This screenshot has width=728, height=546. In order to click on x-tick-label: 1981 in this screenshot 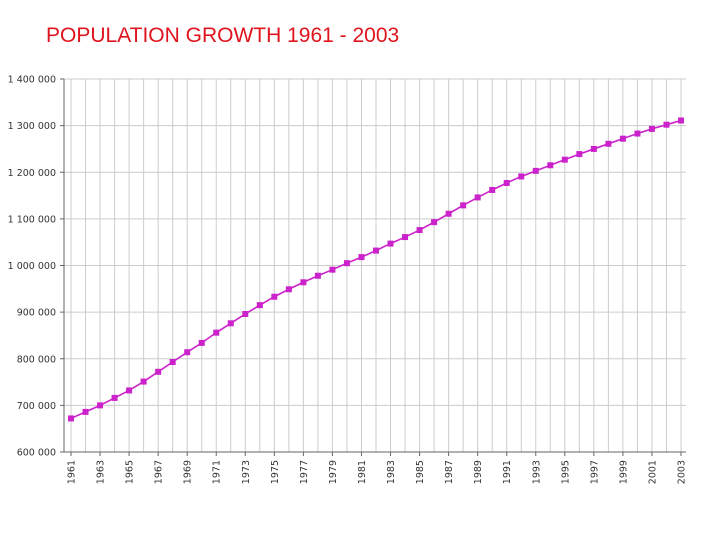, I will do `click(362, 472)`.